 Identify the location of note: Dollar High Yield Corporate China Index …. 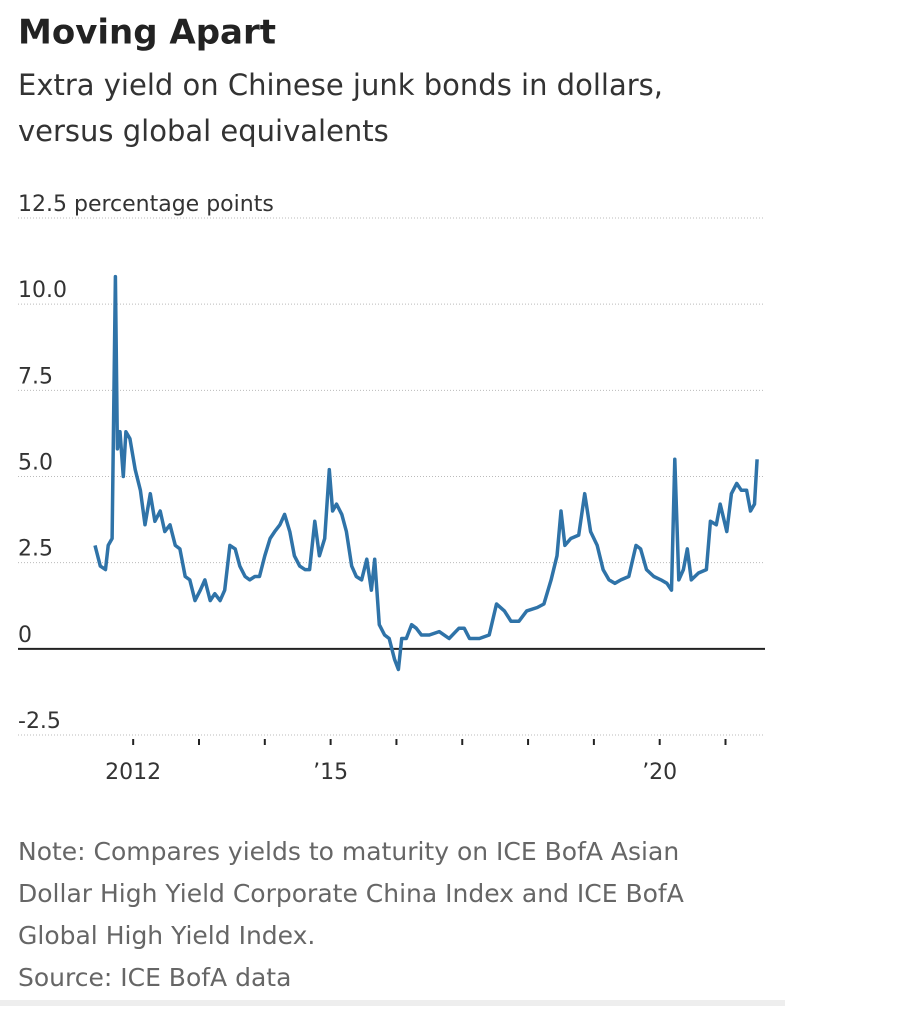
(351, 893).